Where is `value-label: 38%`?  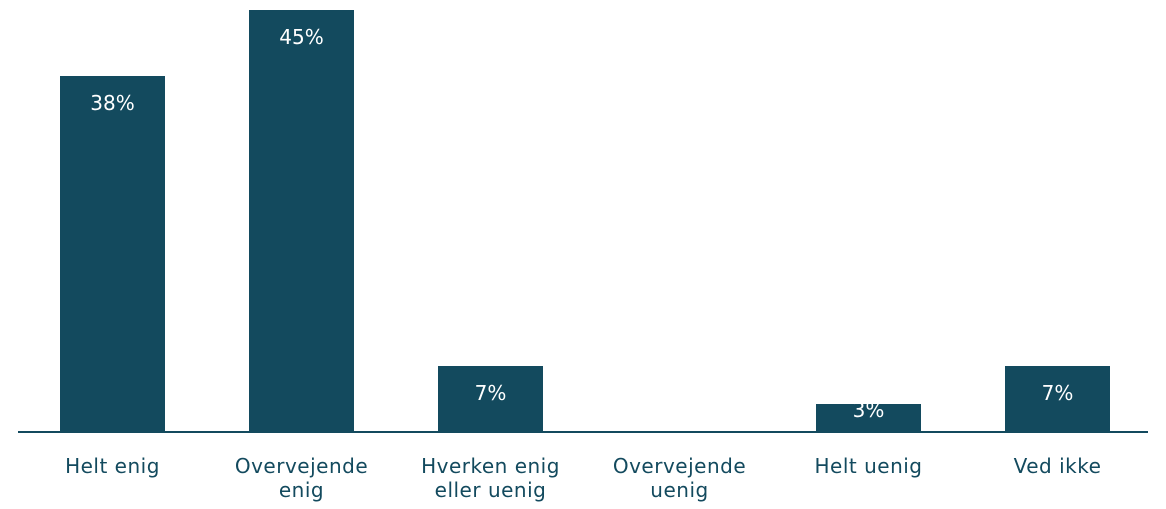
value-label: 38% is located at coordinates (112, 102).